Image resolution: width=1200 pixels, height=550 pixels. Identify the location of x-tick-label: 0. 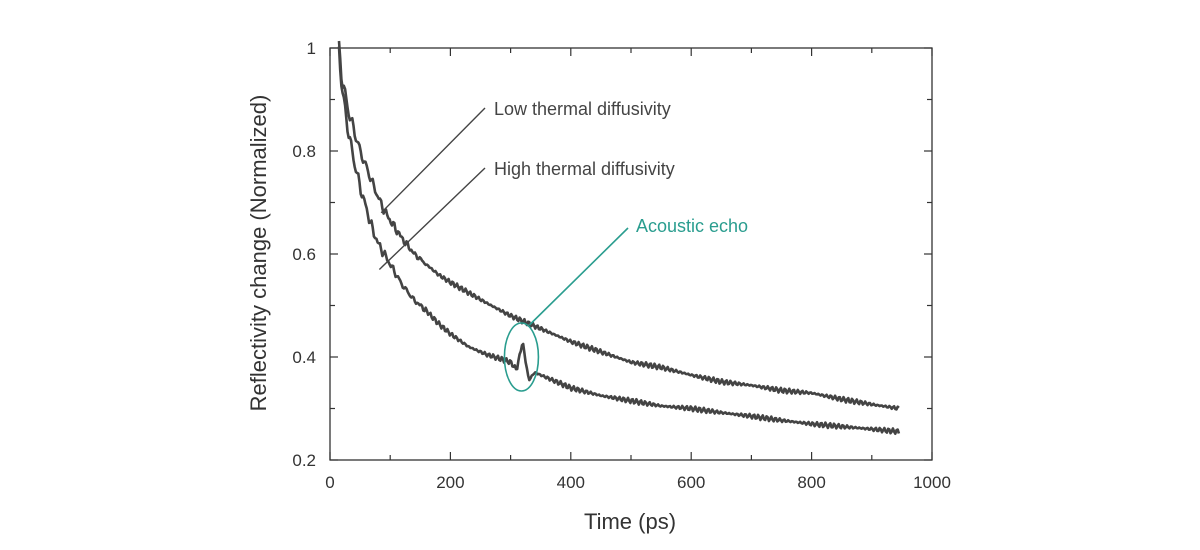
(329, 482).